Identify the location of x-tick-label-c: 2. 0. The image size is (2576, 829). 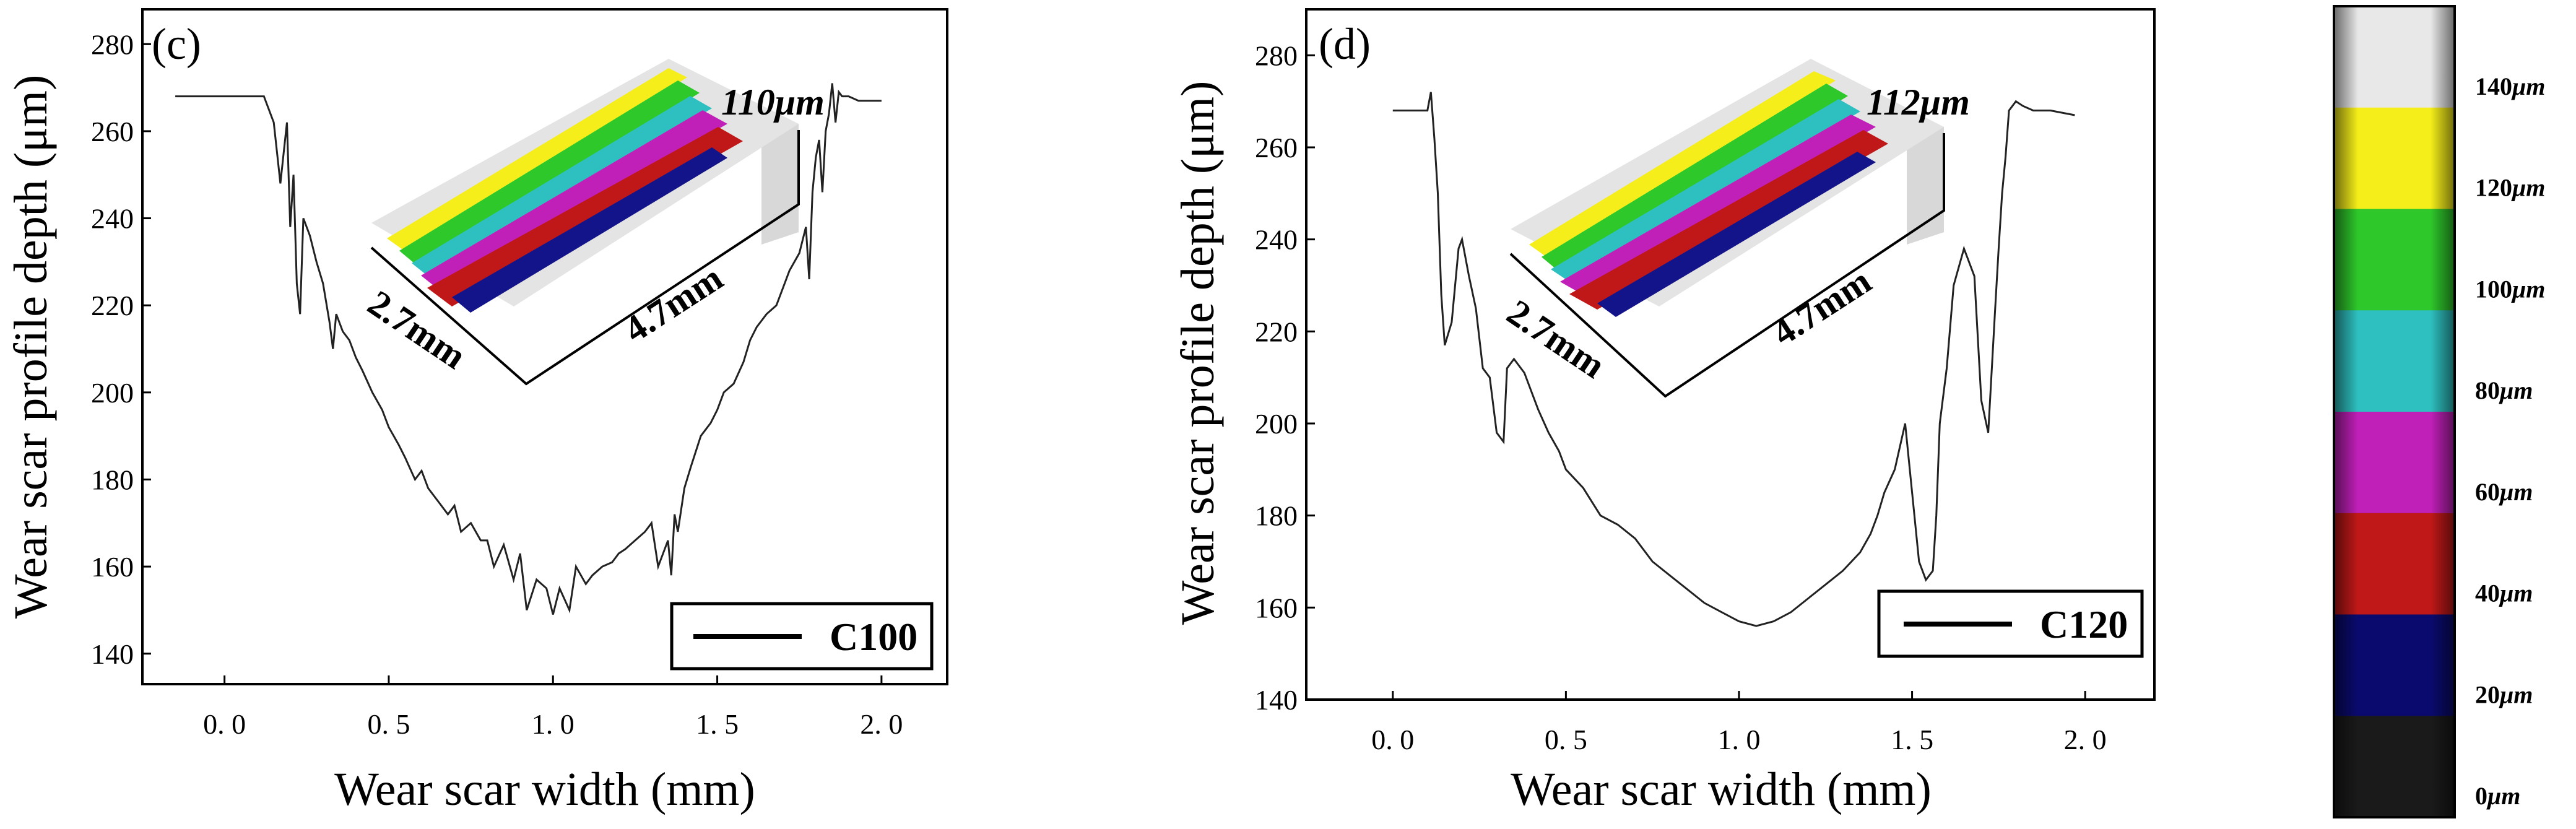
(881, 724).